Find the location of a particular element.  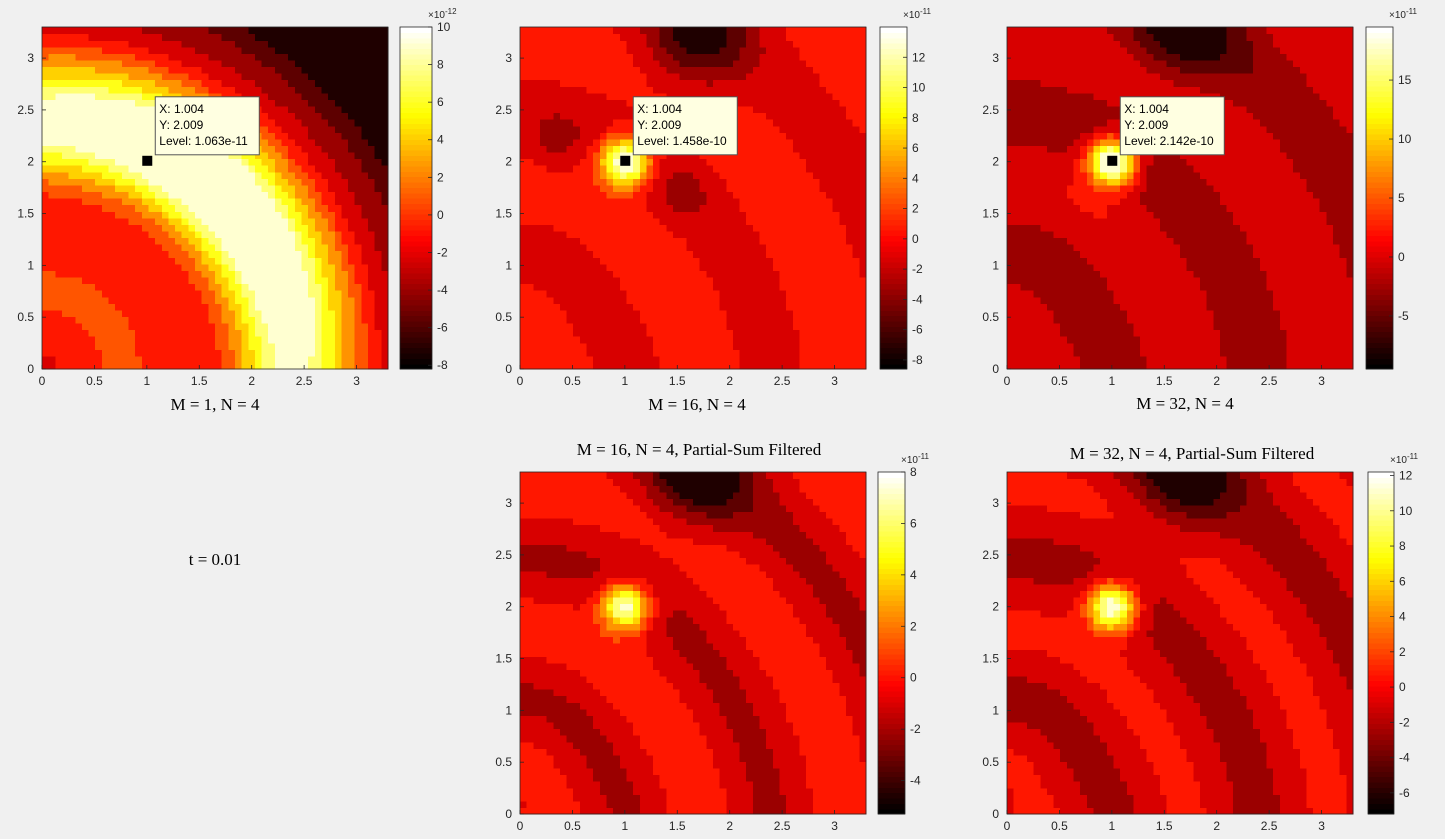

datatip-marker is located at coordinates (147, 161).